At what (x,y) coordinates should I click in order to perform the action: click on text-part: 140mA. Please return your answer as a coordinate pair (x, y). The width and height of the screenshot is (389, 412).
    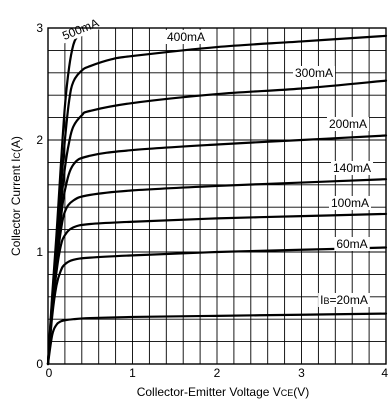
    Looking at the image, I should click on (352, 168).